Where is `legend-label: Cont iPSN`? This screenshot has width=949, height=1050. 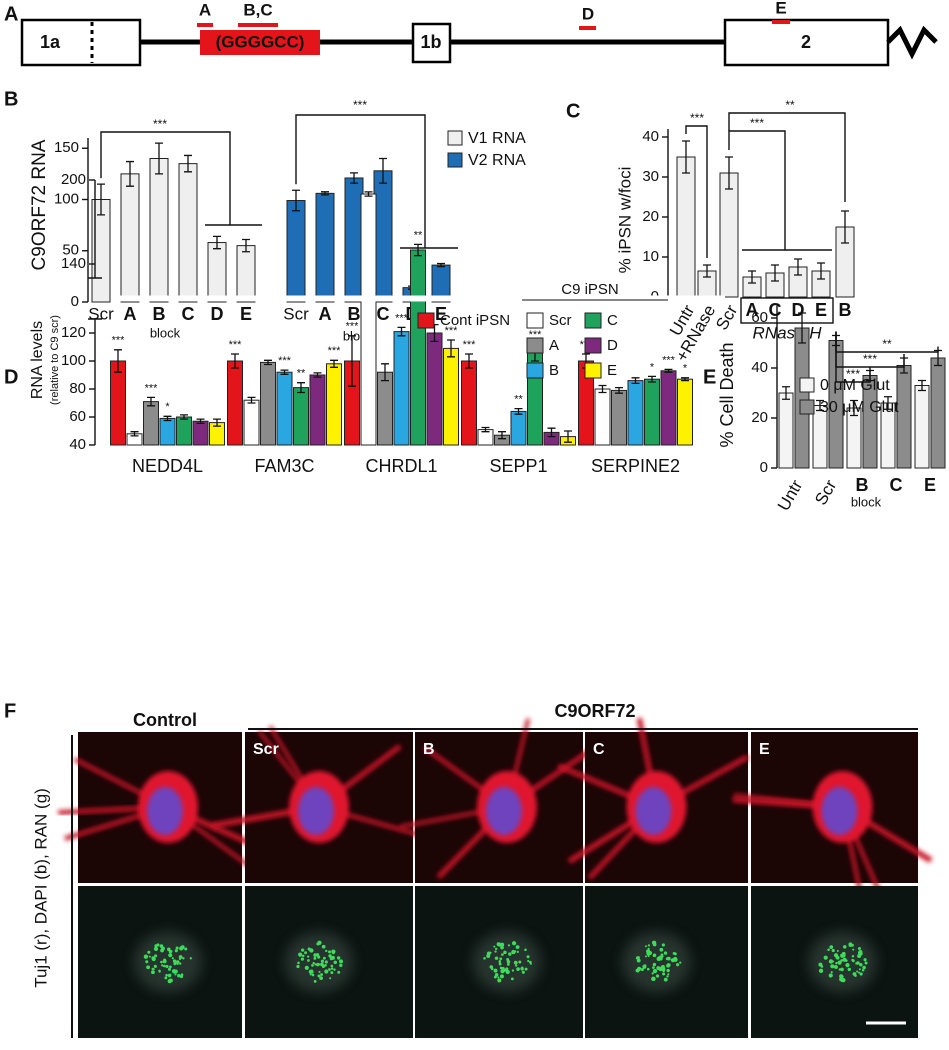 legend-label: Cont iPSN is located at coordinates (475, 320).